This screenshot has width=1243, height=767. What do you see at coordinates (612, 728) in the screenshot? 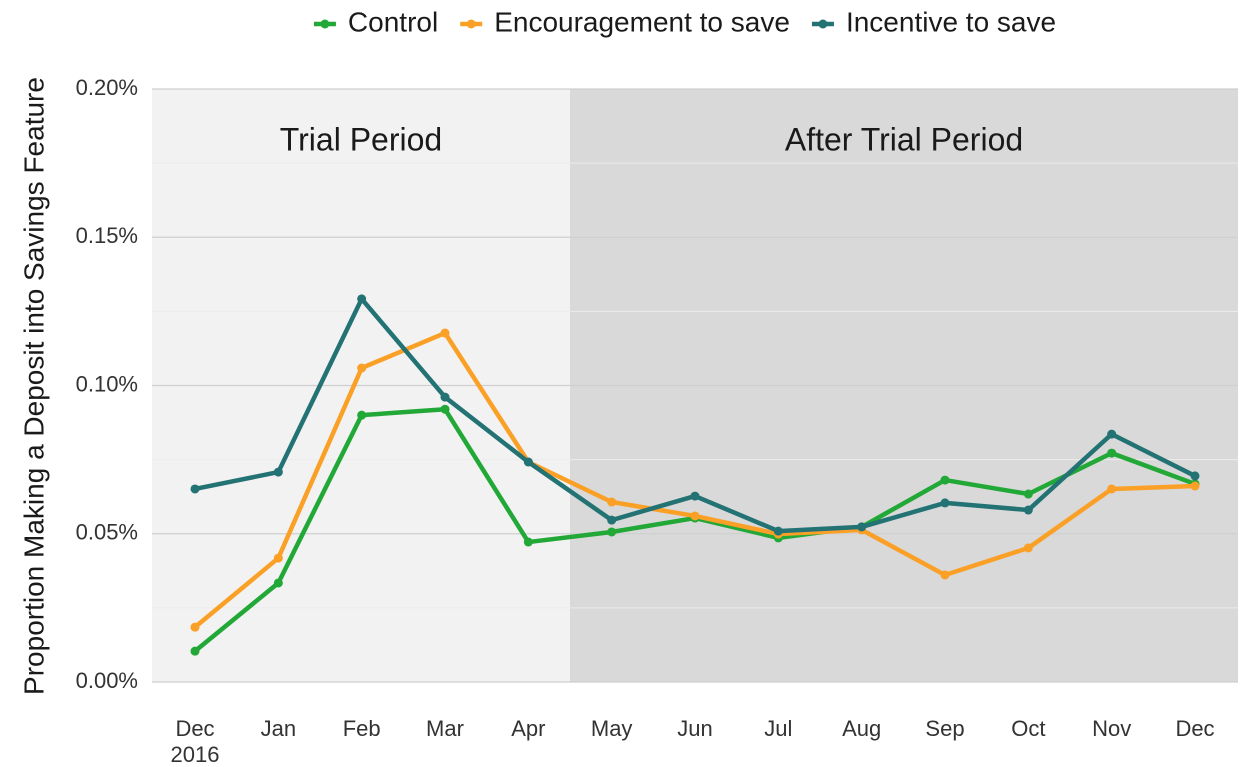
I see `x-tick-label: May` at bounding box center [612, 728].